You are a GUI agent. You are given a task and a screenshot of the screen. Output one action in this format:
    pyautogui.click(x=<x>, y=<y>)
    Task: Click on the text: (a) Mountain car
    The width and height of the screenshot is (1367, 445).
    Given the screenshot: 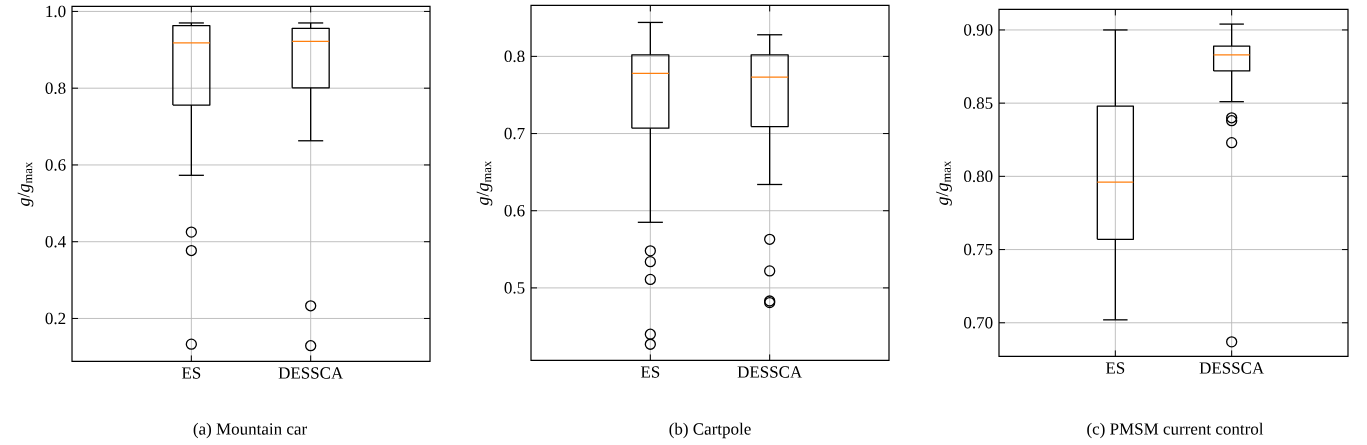 What is the action you would take?
    pyautogui.click(x=250, y=430)
    